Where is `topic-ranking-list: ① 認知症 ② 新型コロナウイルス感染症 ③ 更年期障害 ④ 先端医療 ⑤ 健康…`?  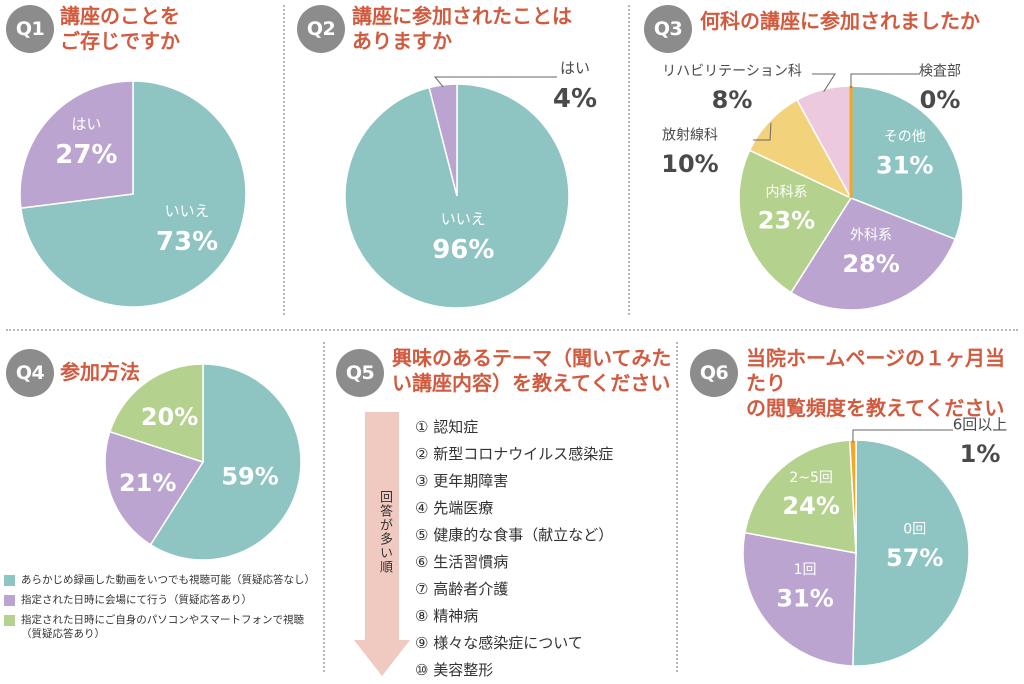
topic-ranking-list: ① 認知症 ② 新型コロナウイルス感染症 ③ 更年期障害 ④ 先端医療 ⑤ 健康… is located at coordinates (514, 549).